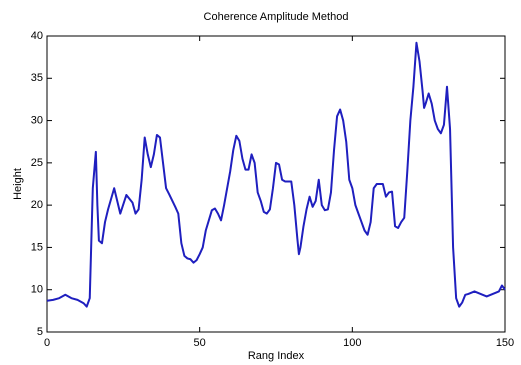 The image size is (521, 365). I want to click on y-tick-label: 40, so click(37, 36).